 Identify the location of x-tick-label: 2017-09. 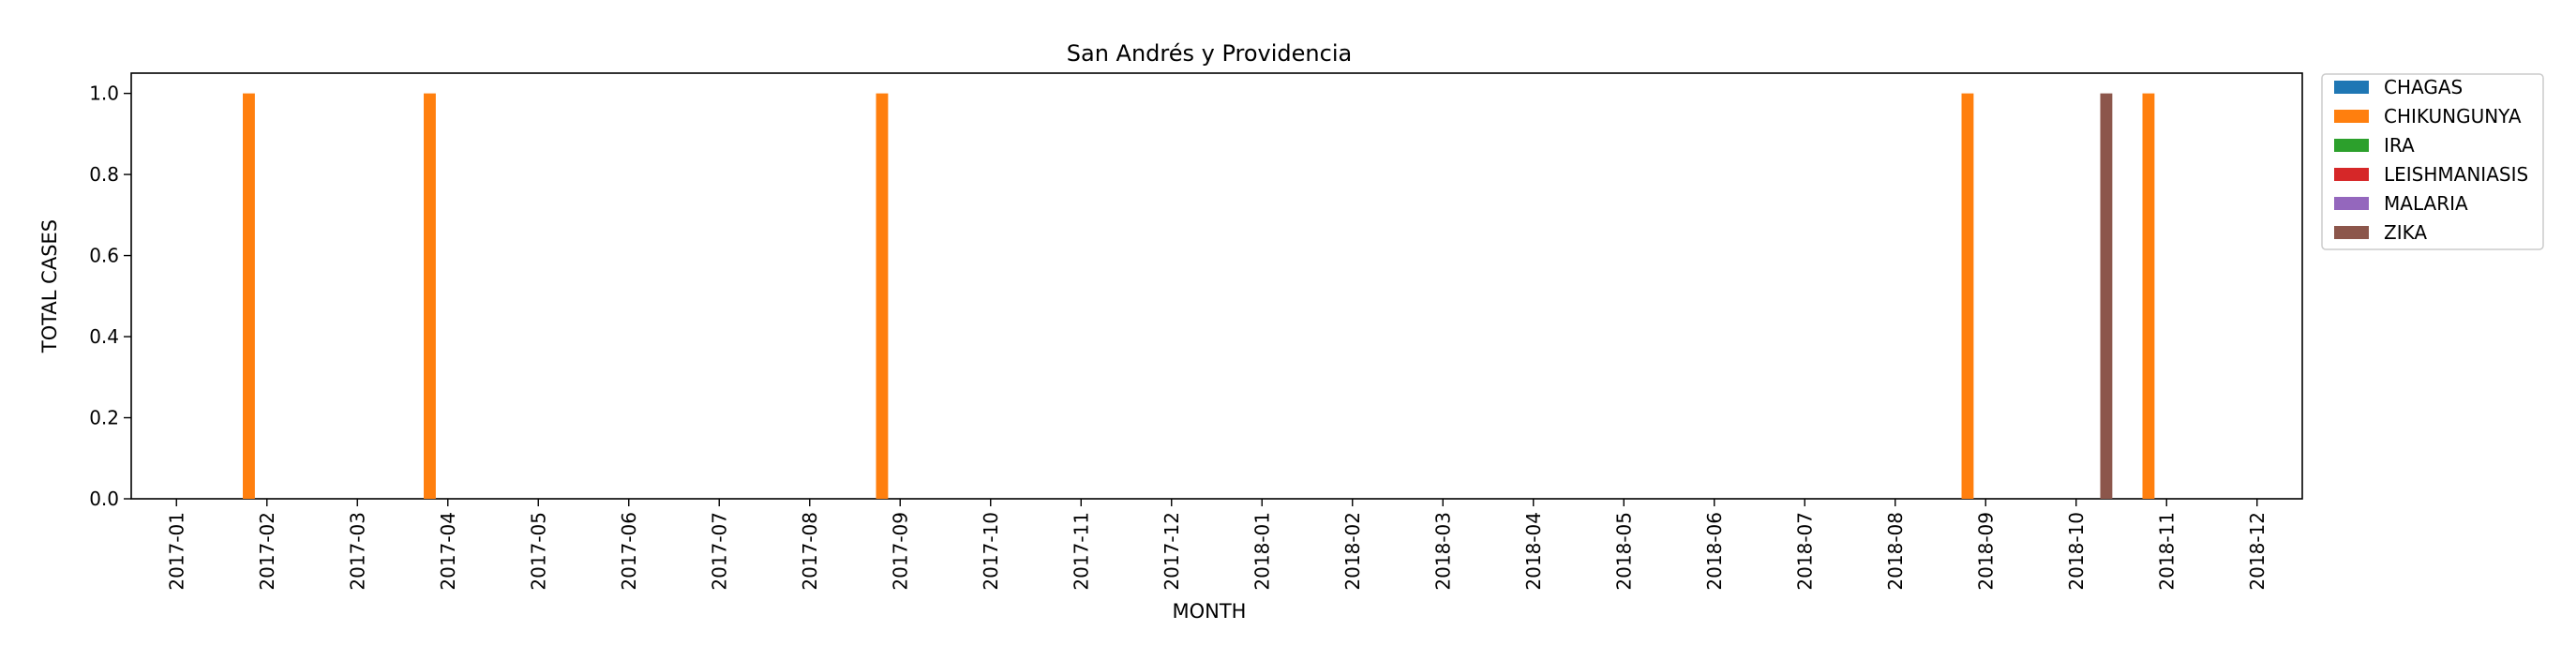
(900, 551).